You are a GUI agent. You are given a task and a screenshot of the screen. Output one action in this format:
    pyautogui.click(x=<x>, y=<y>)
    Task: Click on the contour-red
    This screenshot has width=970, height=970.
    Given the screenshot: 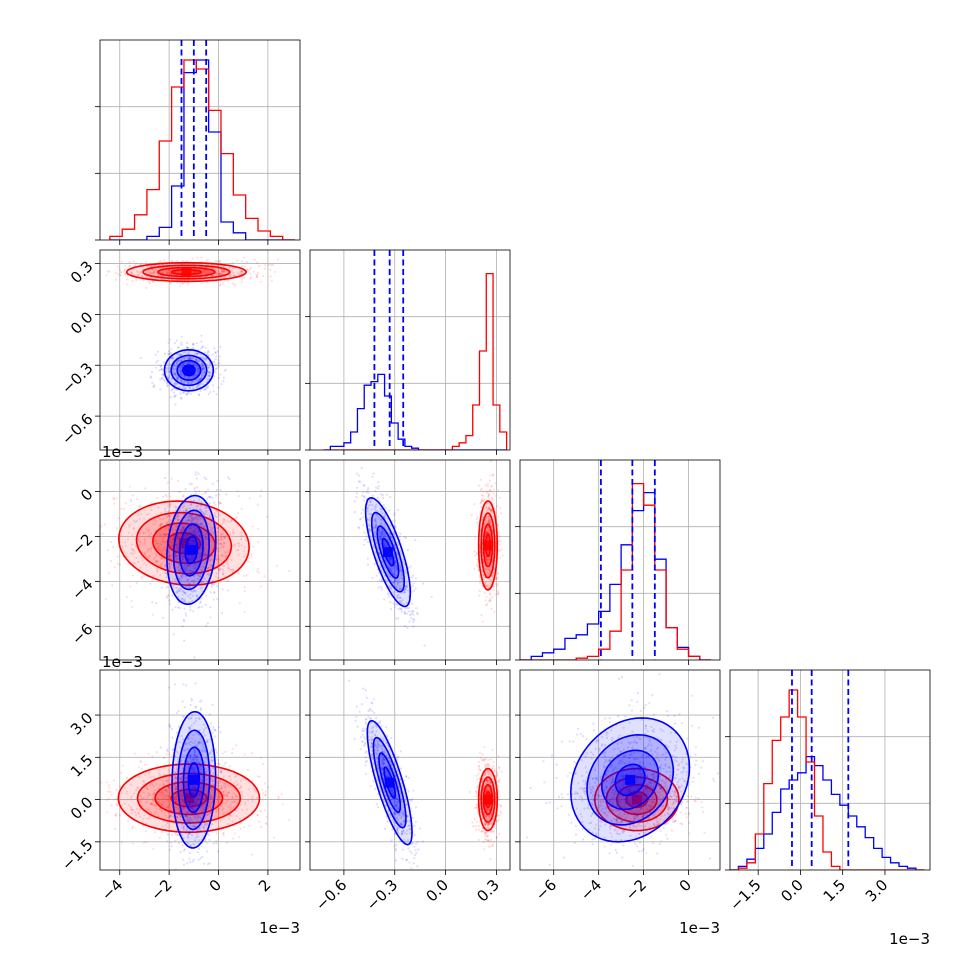 What is the action you would take?
    pyautogui.click(x=186, y=272)
    